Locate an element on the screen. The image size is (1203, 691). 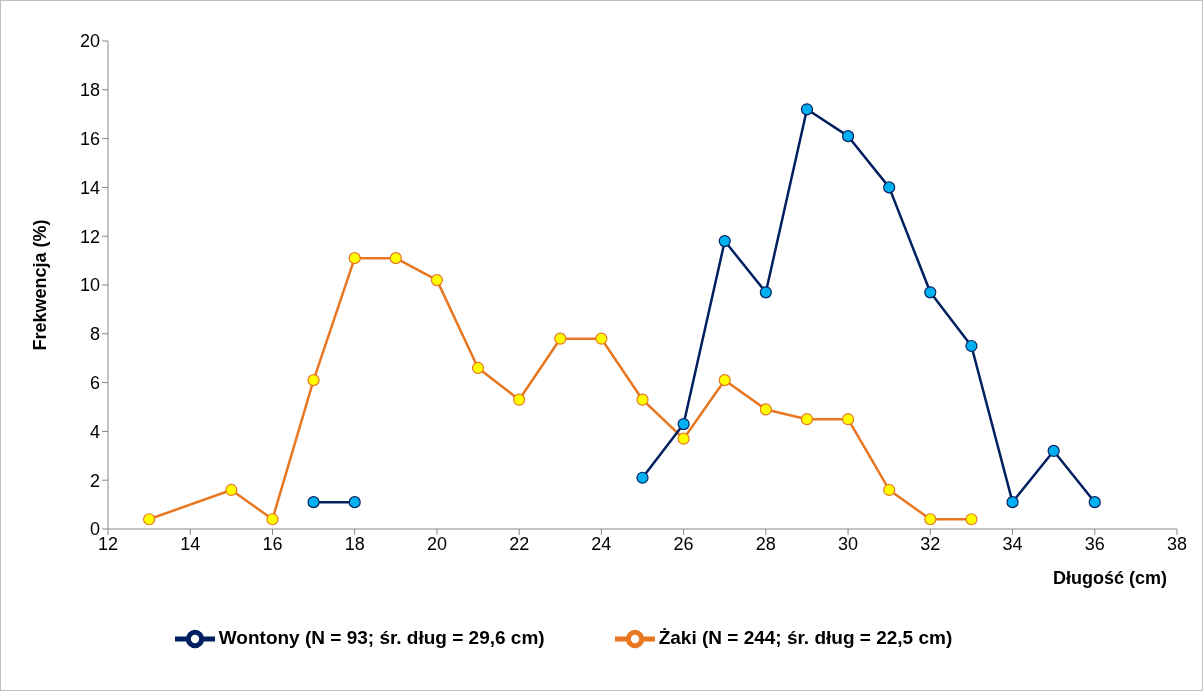
y-tick-label: 8 is located at coordinates (94, 334).